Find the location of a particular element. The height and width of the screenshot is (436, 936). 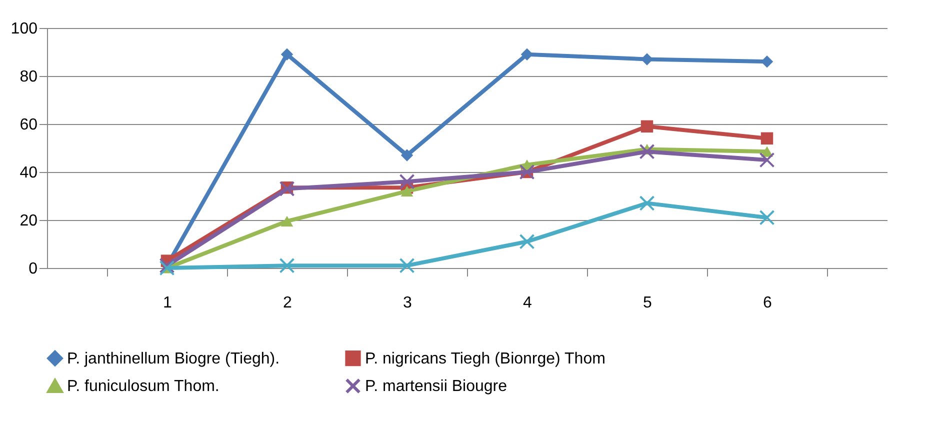

y-tick-label: 80 is located at coordinates (29, 77).